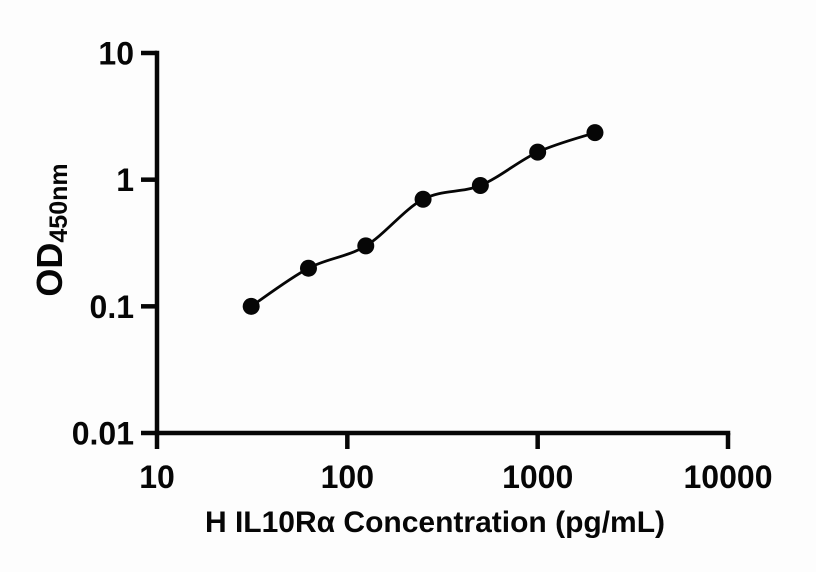 Image resolution: width=816 pixels, height=572 pixels. Describe the element at coordinates (49, 270) in the screenshot. I see `y-axis-title-main: OD` at that location.